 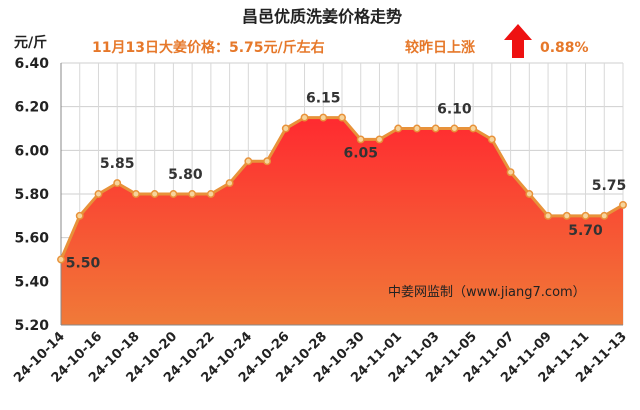 What do you see at coordinates (323, 99) in the screenshot?
I see `data-label: 6.15` at bounding box center [323, 99].